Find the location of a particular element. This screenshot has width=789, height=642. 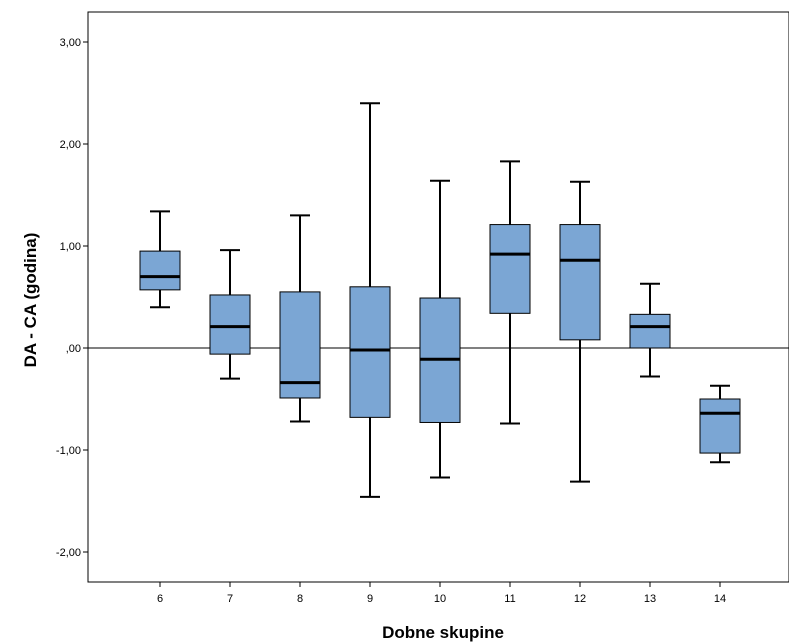

x-axis: 6 7 8 9 10 11 12 13 14 is located at coordinates (441, 593).